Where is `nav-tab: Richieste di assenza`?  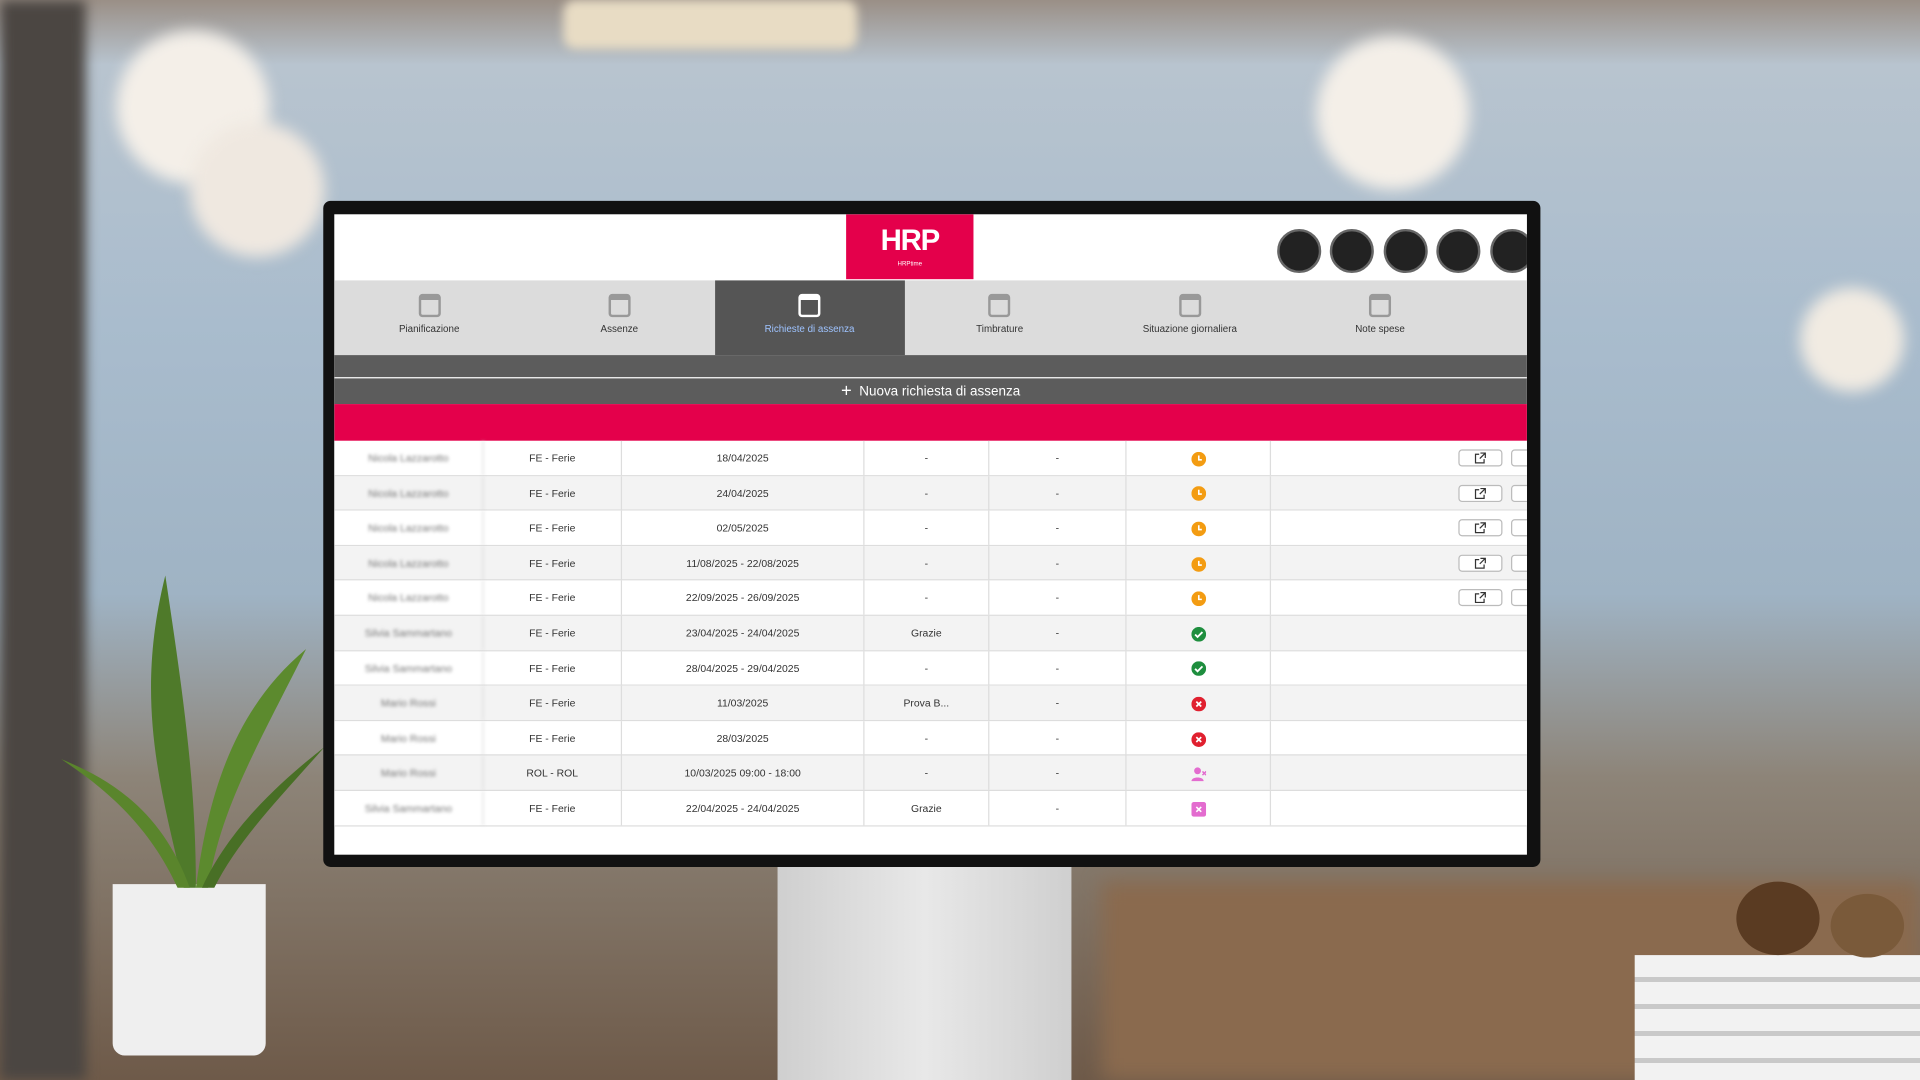 nav-tab: Richieste di assenza is located at coordinates (809, 318).